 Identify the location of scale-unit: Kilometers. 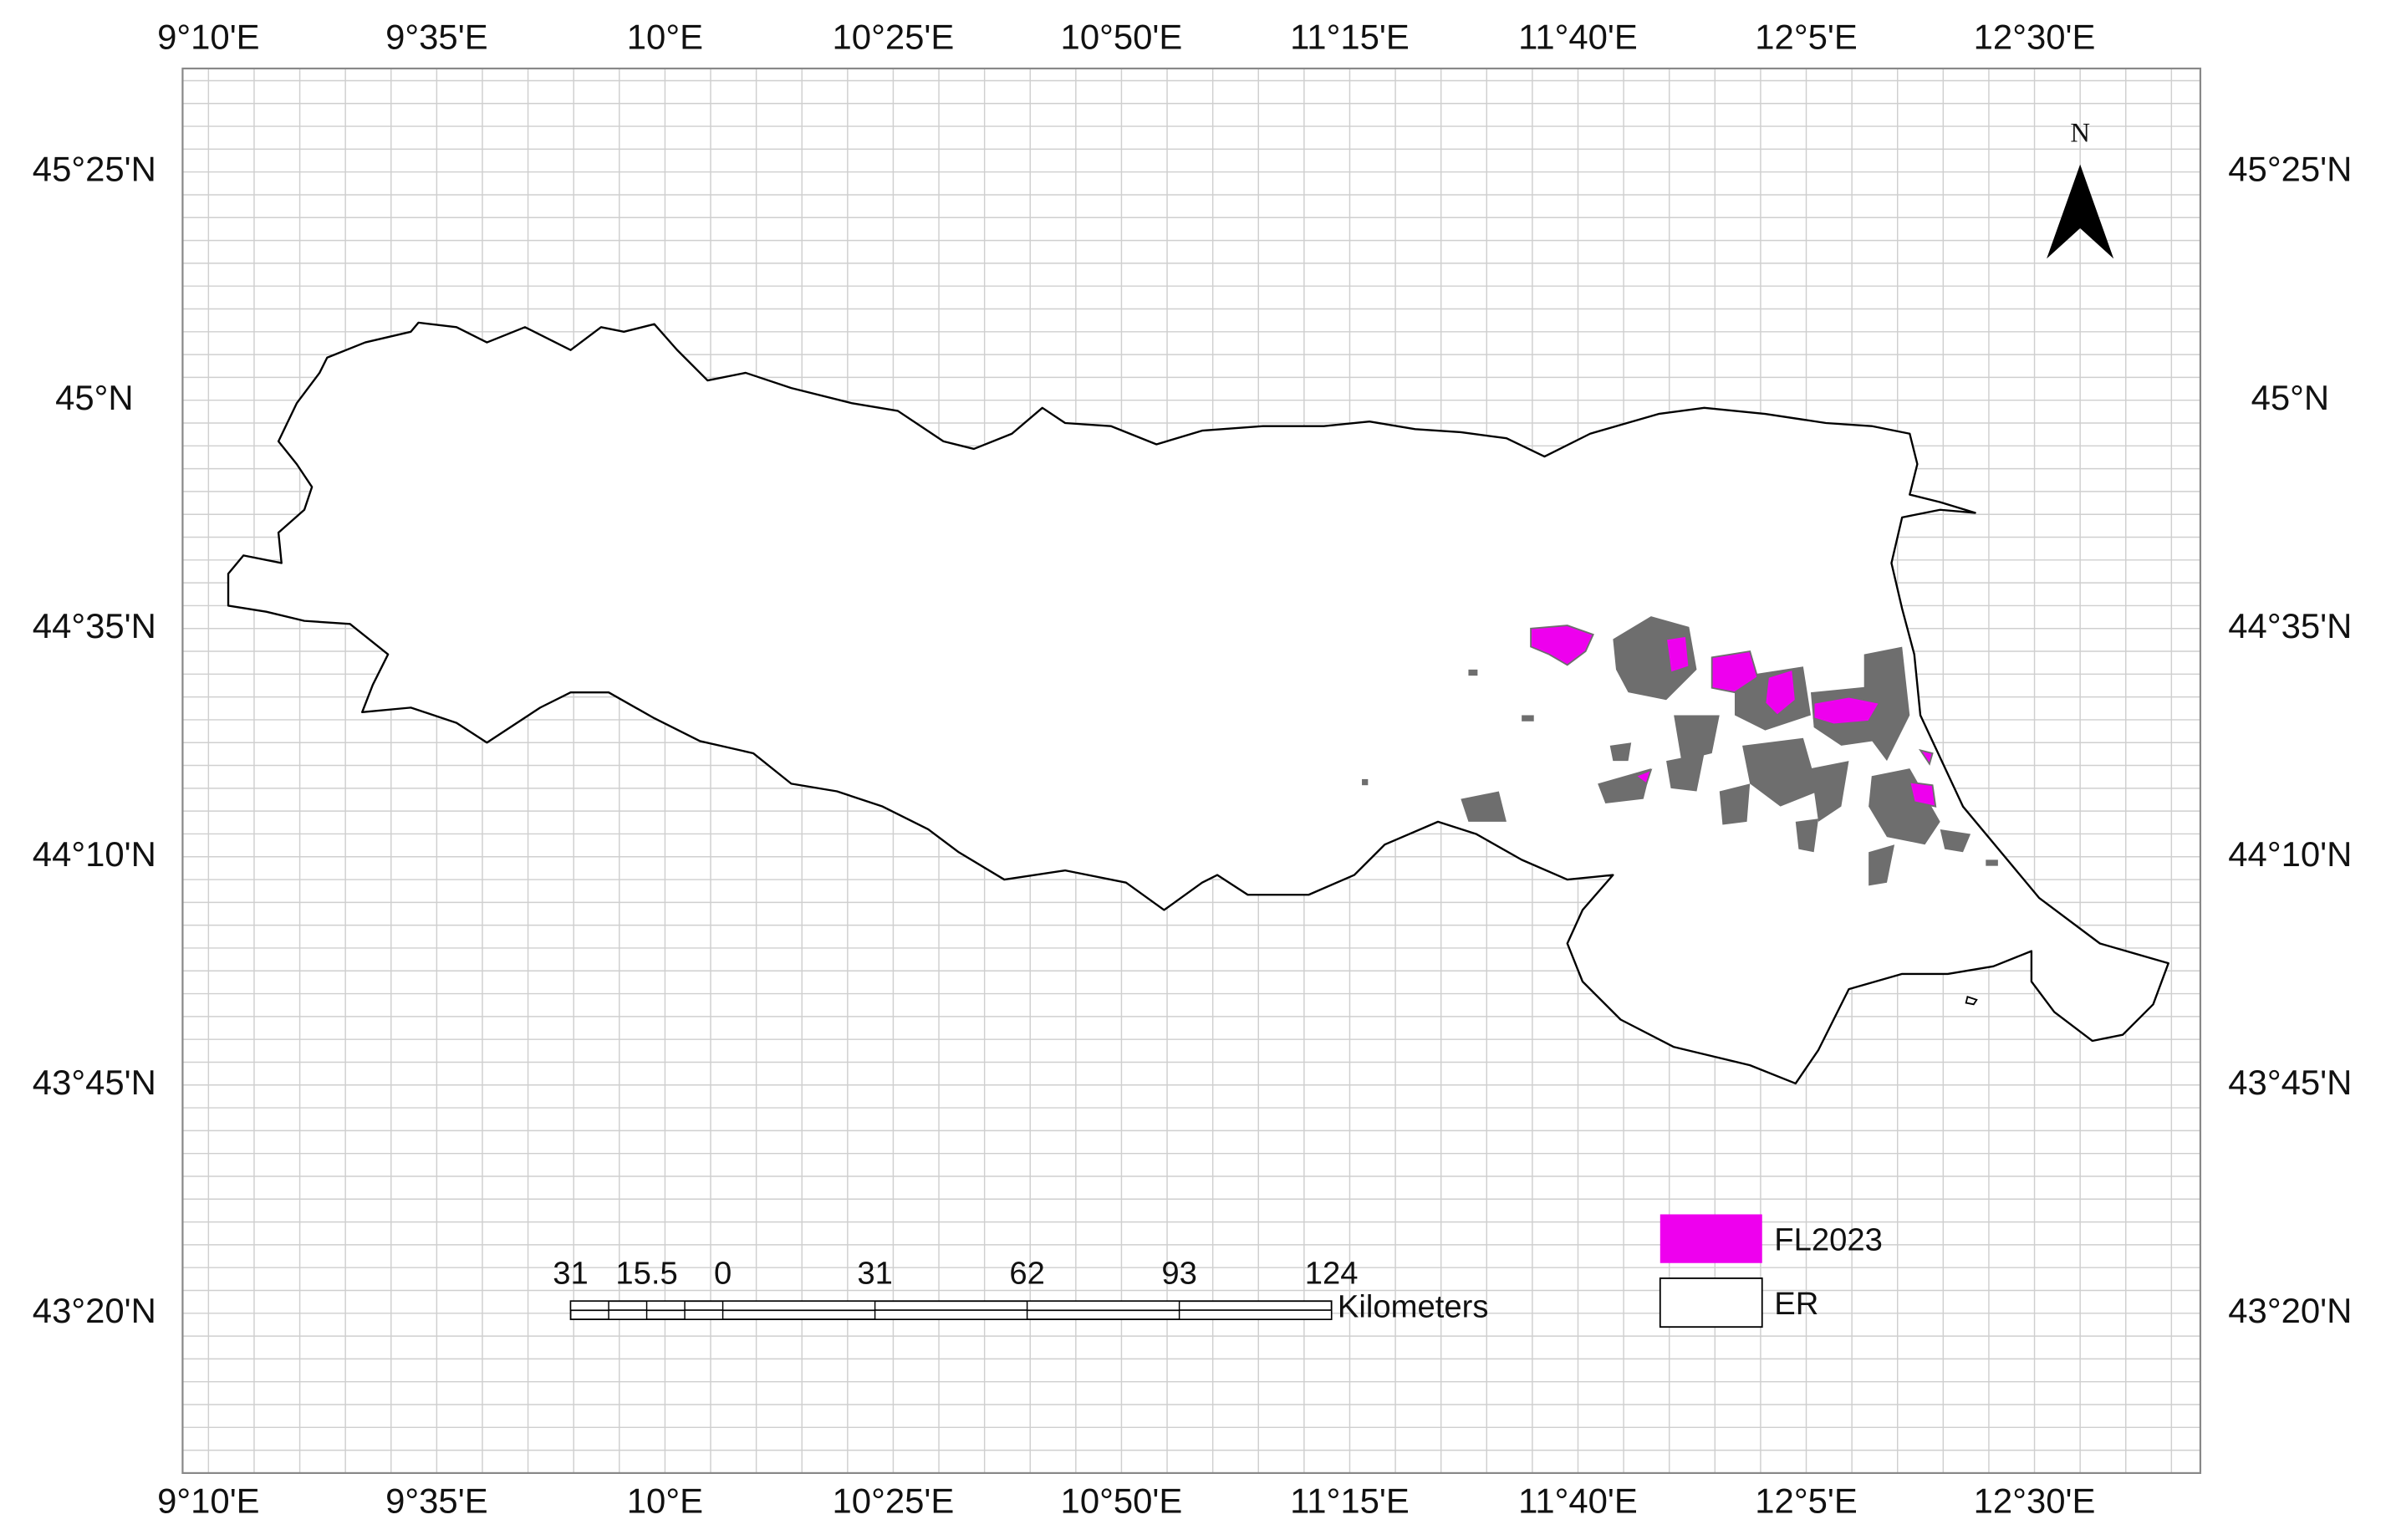
(1413, 1306).